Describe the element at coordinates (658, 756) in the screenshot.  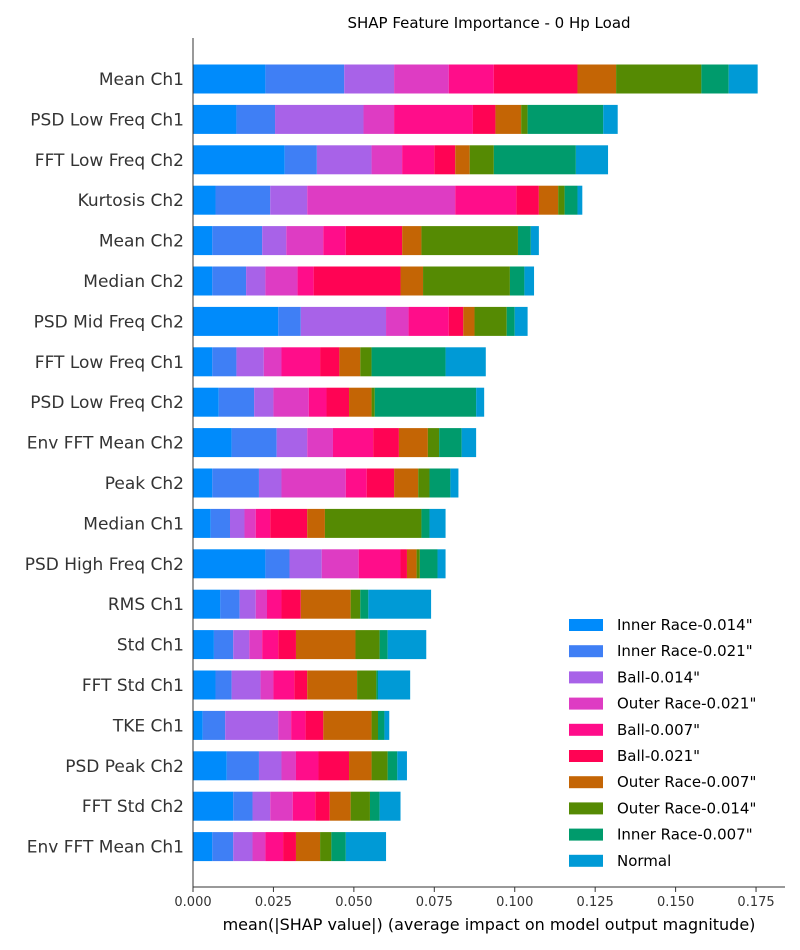
I see `legend-label: Ball-0.021"` at that location.